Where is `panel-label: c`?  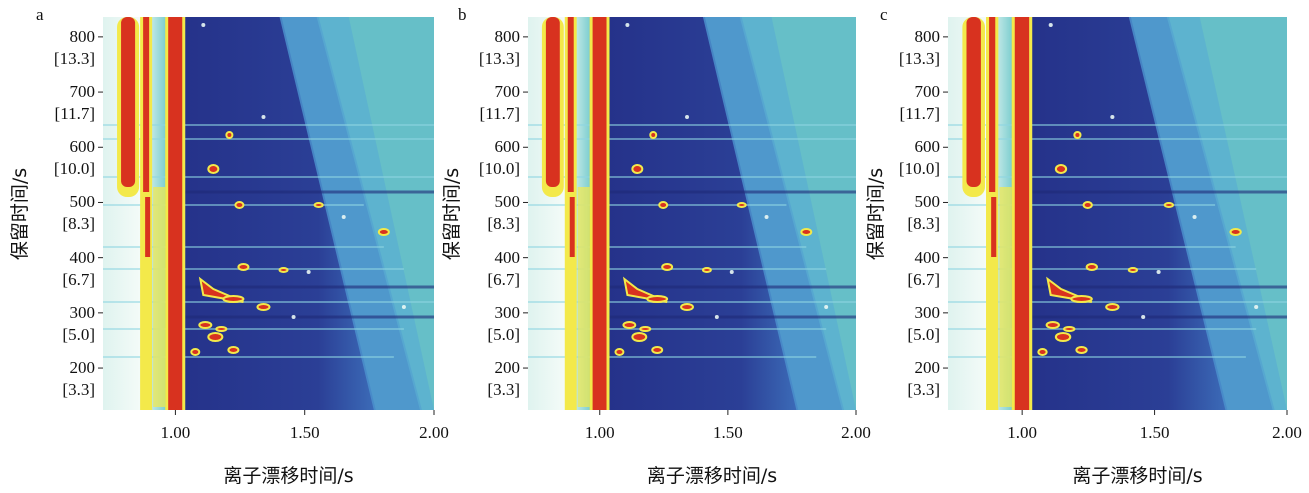 panel-label: c is located at coordinates (884, 14).